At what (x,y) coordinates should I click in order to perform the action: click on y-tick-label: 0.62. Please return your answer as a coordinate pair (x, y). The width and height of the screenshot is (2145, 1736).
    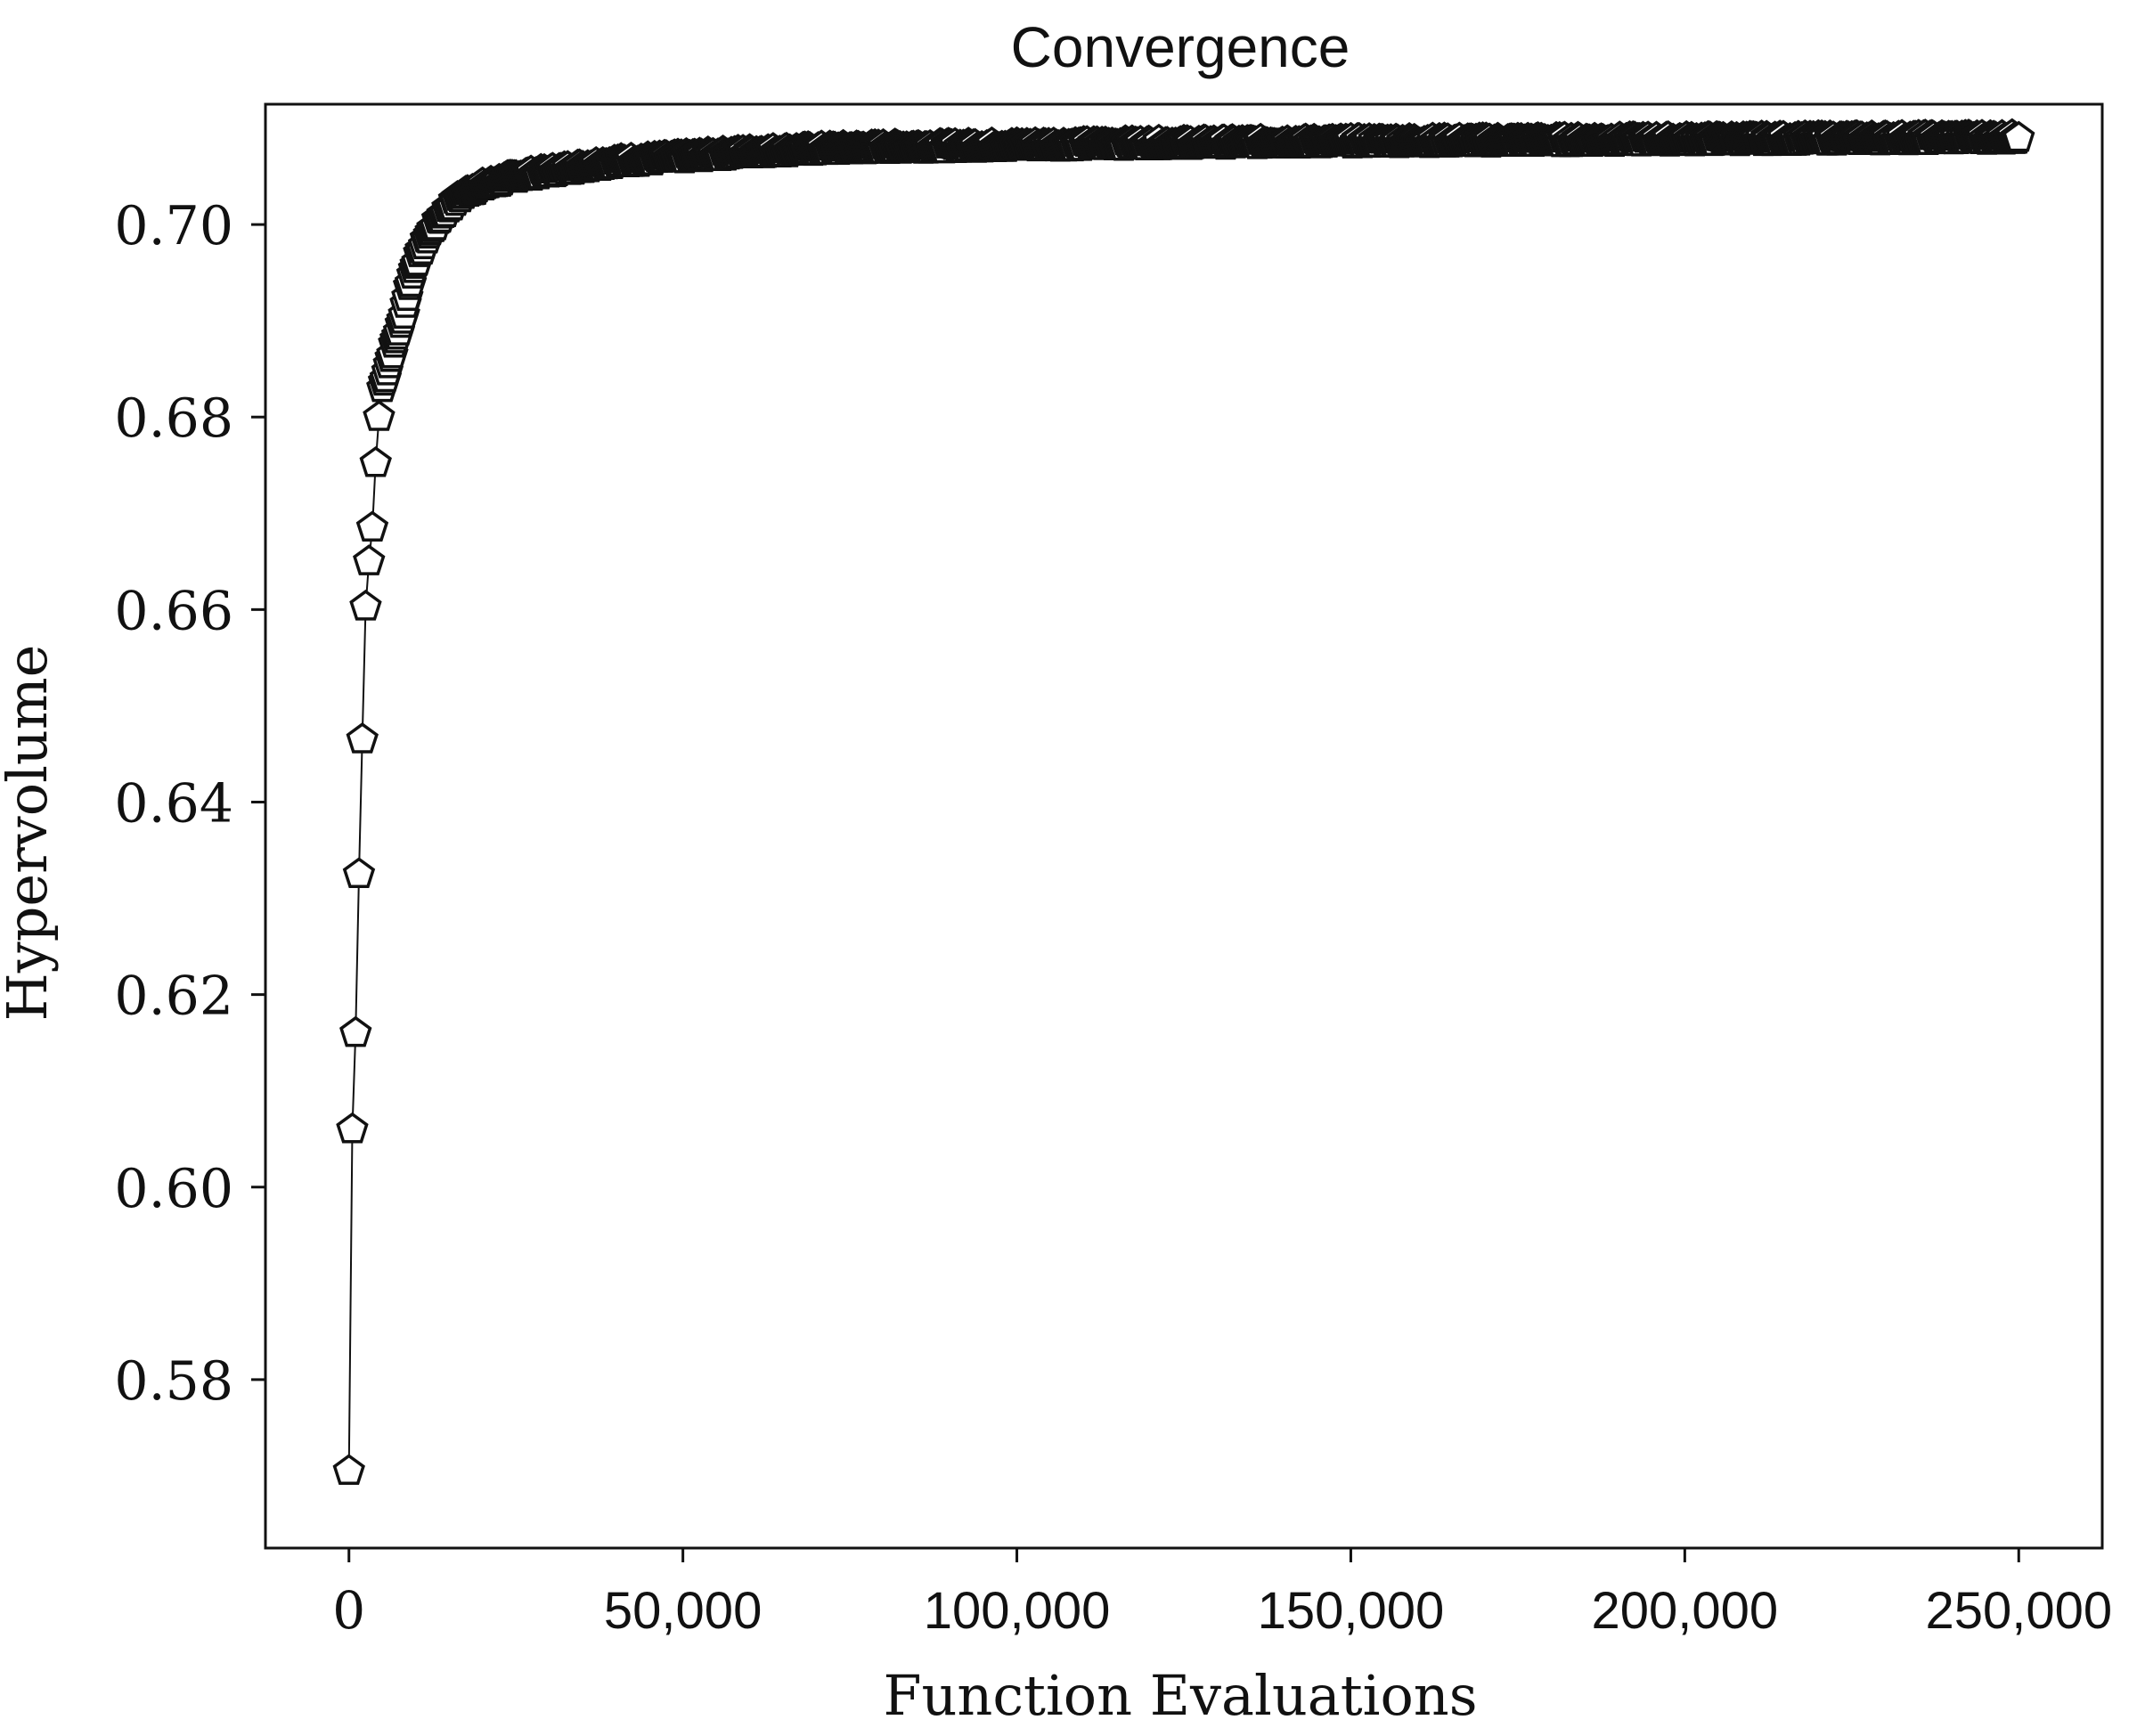
    Looking at the image, I should click on (174, 997).